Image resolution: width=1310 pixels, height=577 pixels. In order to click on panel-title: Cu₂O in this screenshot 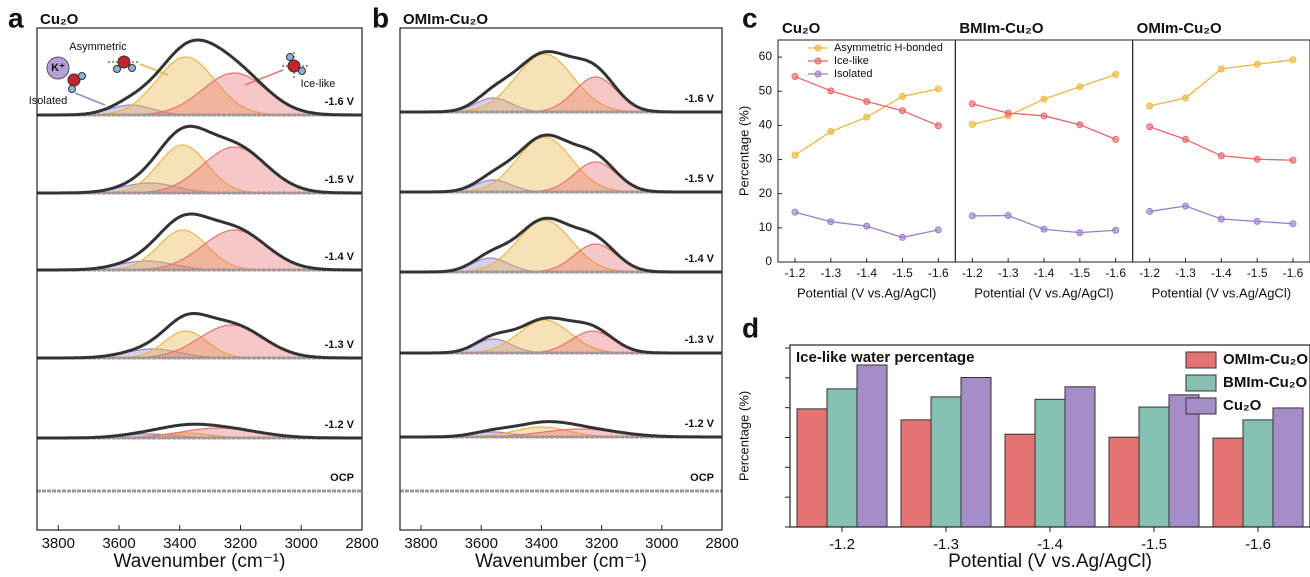, I will do `click(59, 19)`.